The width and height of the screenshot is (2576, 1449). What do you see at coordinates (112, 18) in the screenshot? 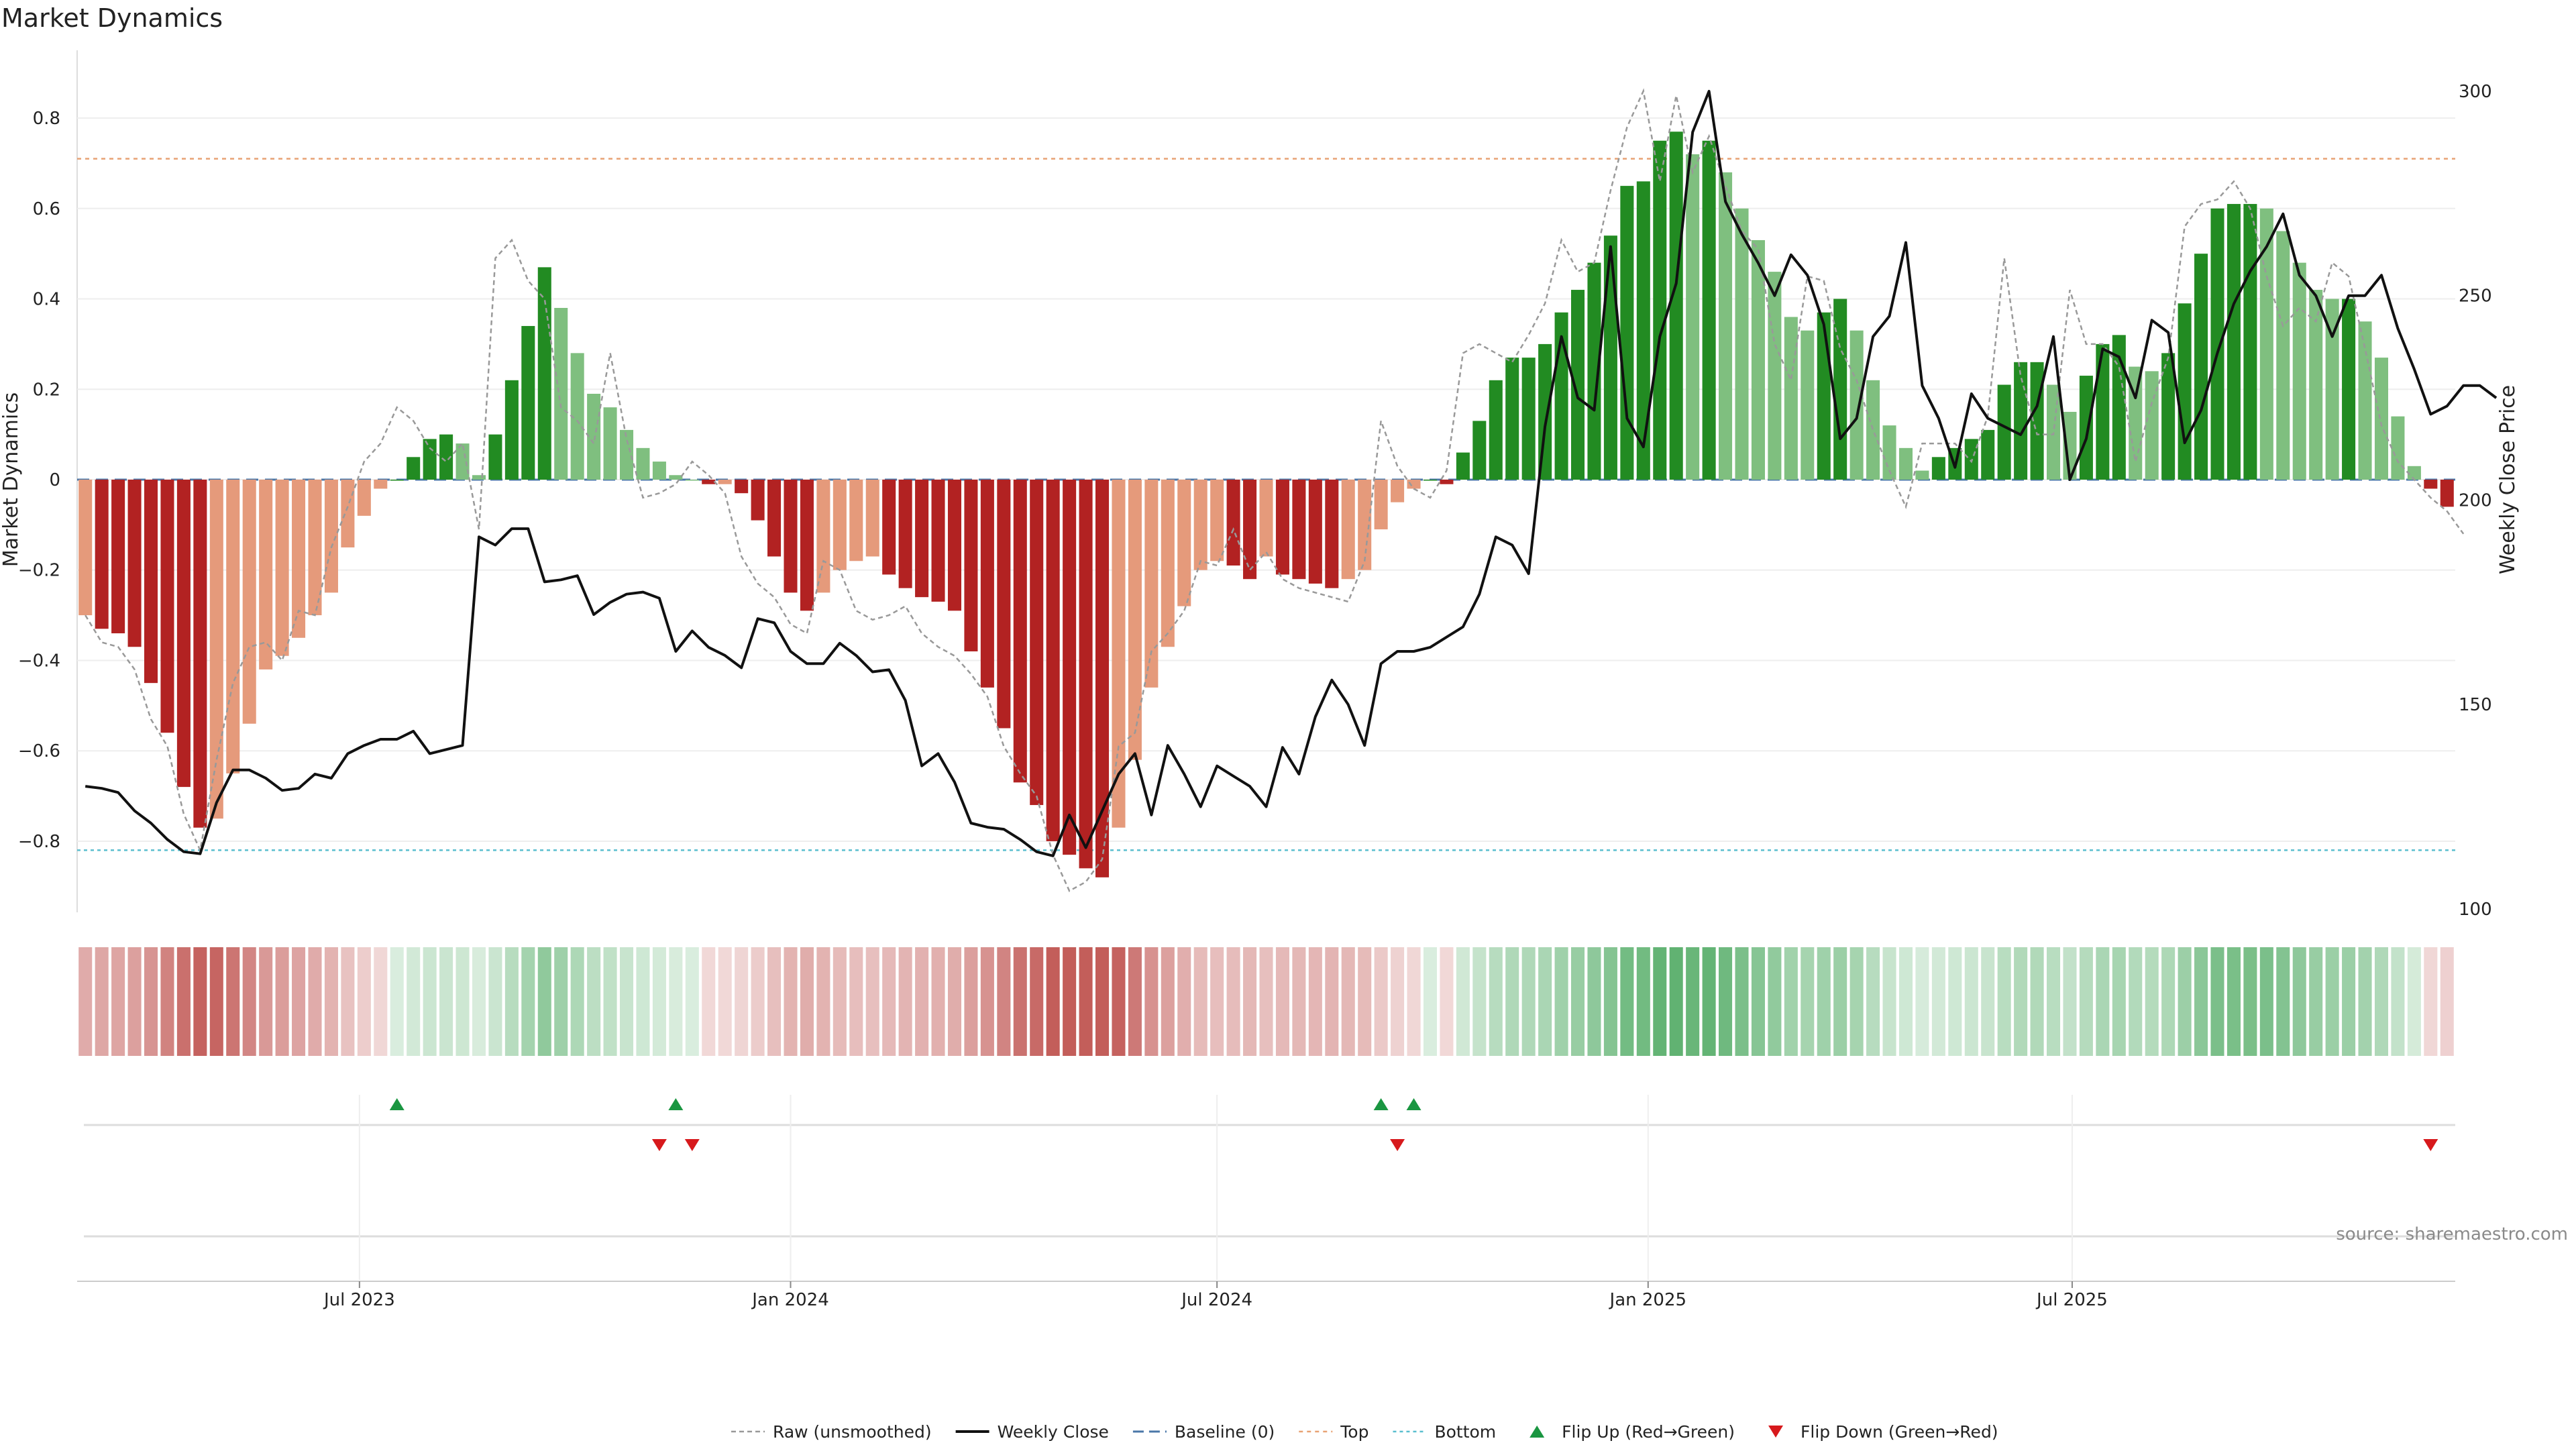
I see `chart-title: Market Dynamics` at bounding box center [112, 18].